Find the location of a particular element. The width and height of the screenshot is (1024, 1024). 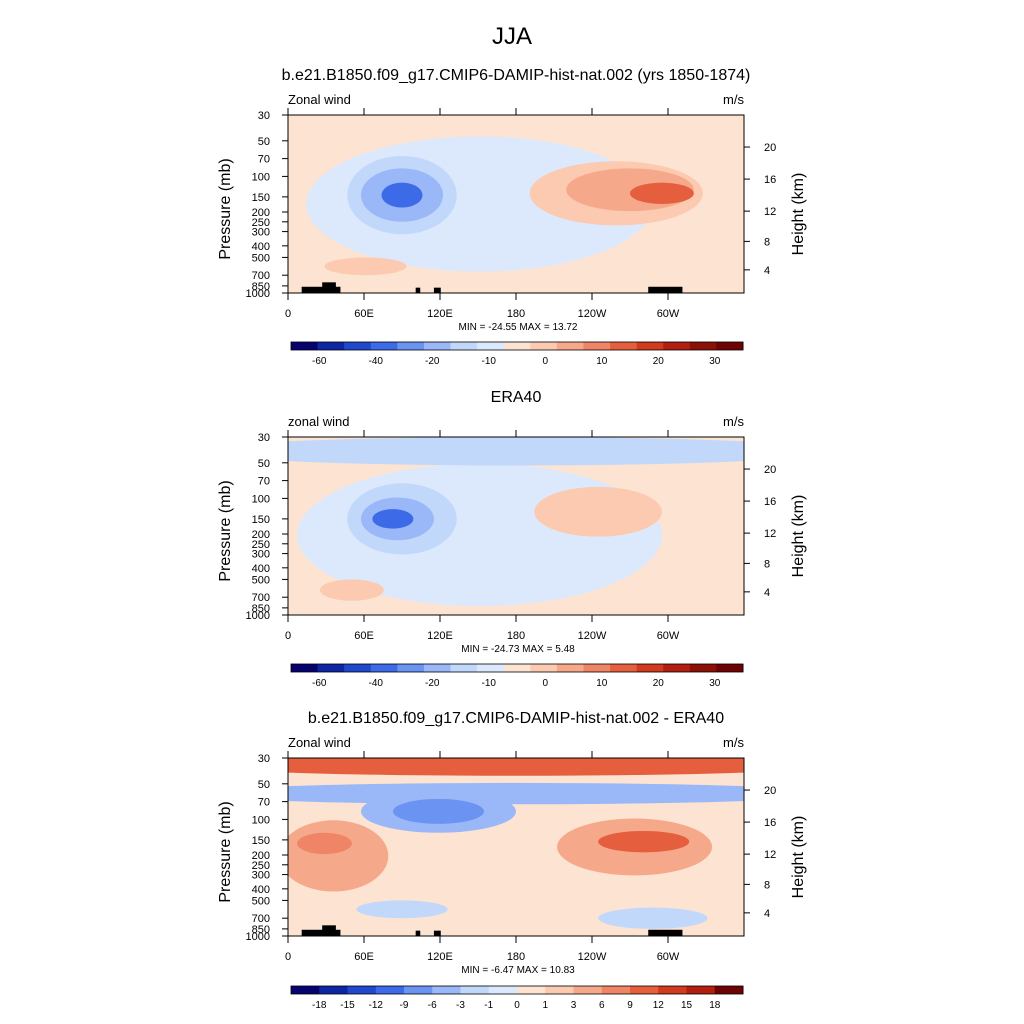

variable-label: Zonal wind is located at coordinates (319, 742).